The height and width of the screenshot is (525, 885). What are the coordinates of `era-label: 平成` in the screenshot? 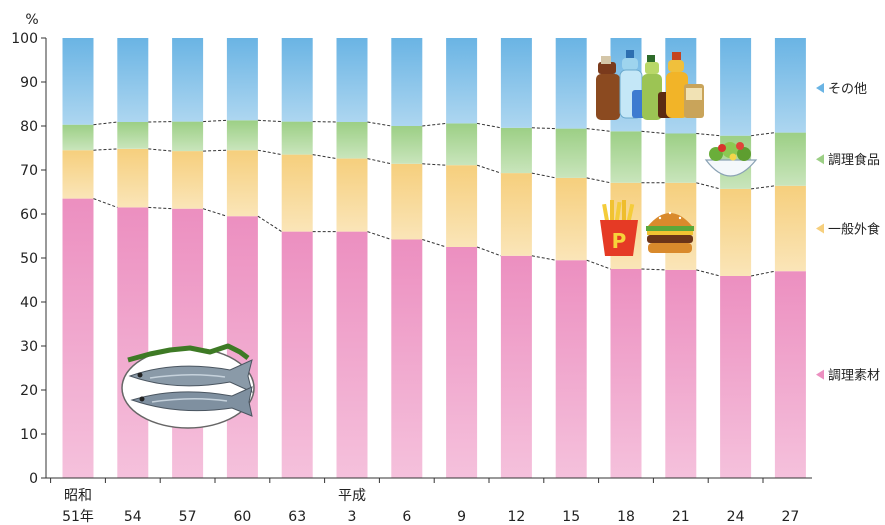 It's located at (352, 496).